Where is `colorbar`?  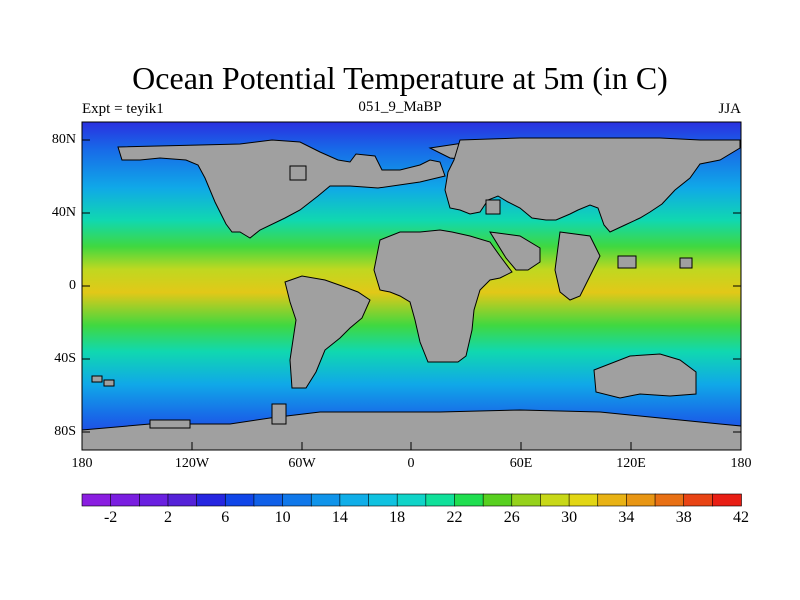 colorbar is located at coordinates (411, 500).